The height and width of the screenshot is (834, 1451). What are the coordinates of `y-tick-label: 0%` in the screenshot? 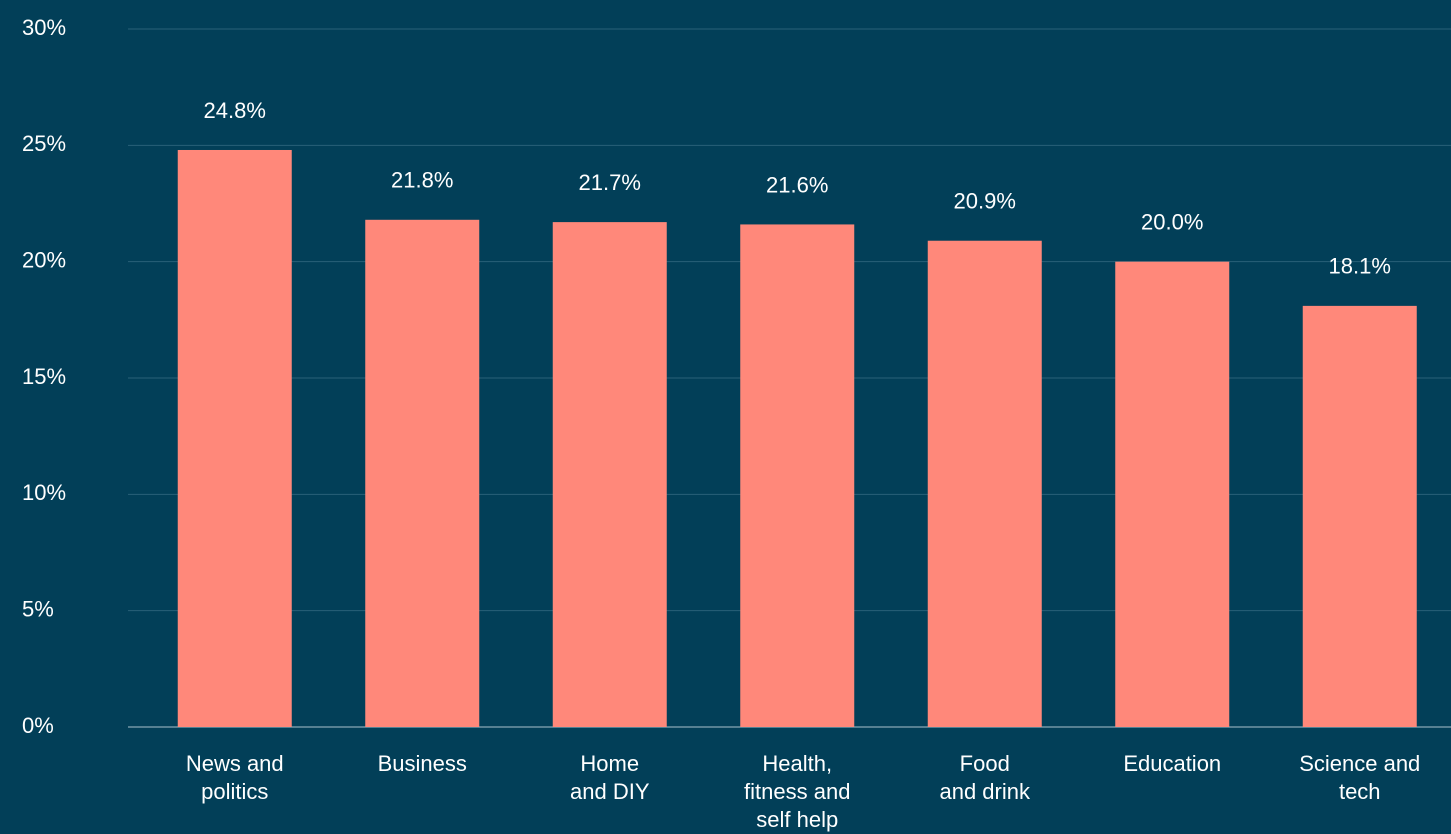 It's located at (38, 725).